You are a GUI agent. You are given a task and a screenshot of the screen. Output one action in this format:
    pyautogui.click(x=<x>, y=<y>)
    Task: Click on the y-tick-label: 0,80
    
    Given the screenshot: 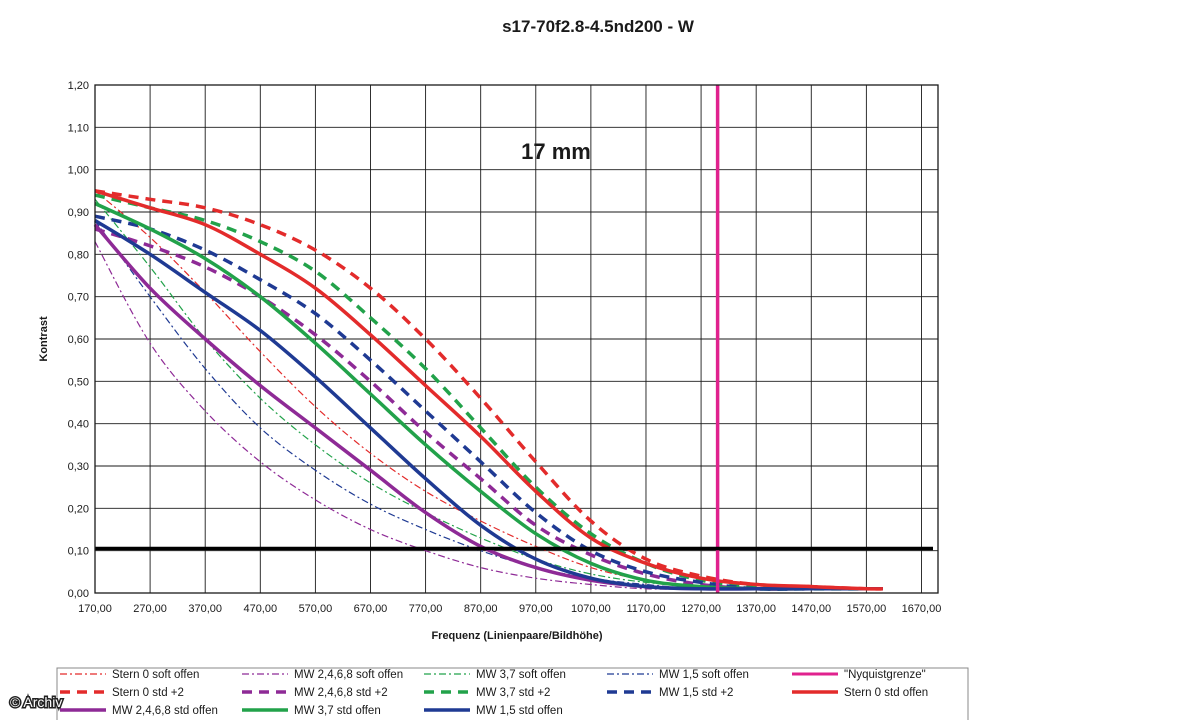 What is the action you would take?
    pyautogui.click(x=78, y=255)
    